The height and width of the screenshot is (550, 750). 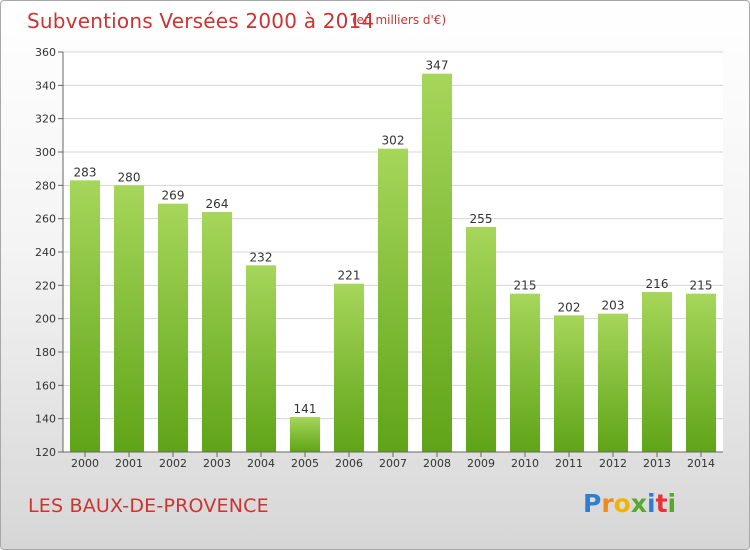 What do you see at coordinates (437, 263) in the screenshot?
I see `bar-2008` at bounding box center [437, 263].